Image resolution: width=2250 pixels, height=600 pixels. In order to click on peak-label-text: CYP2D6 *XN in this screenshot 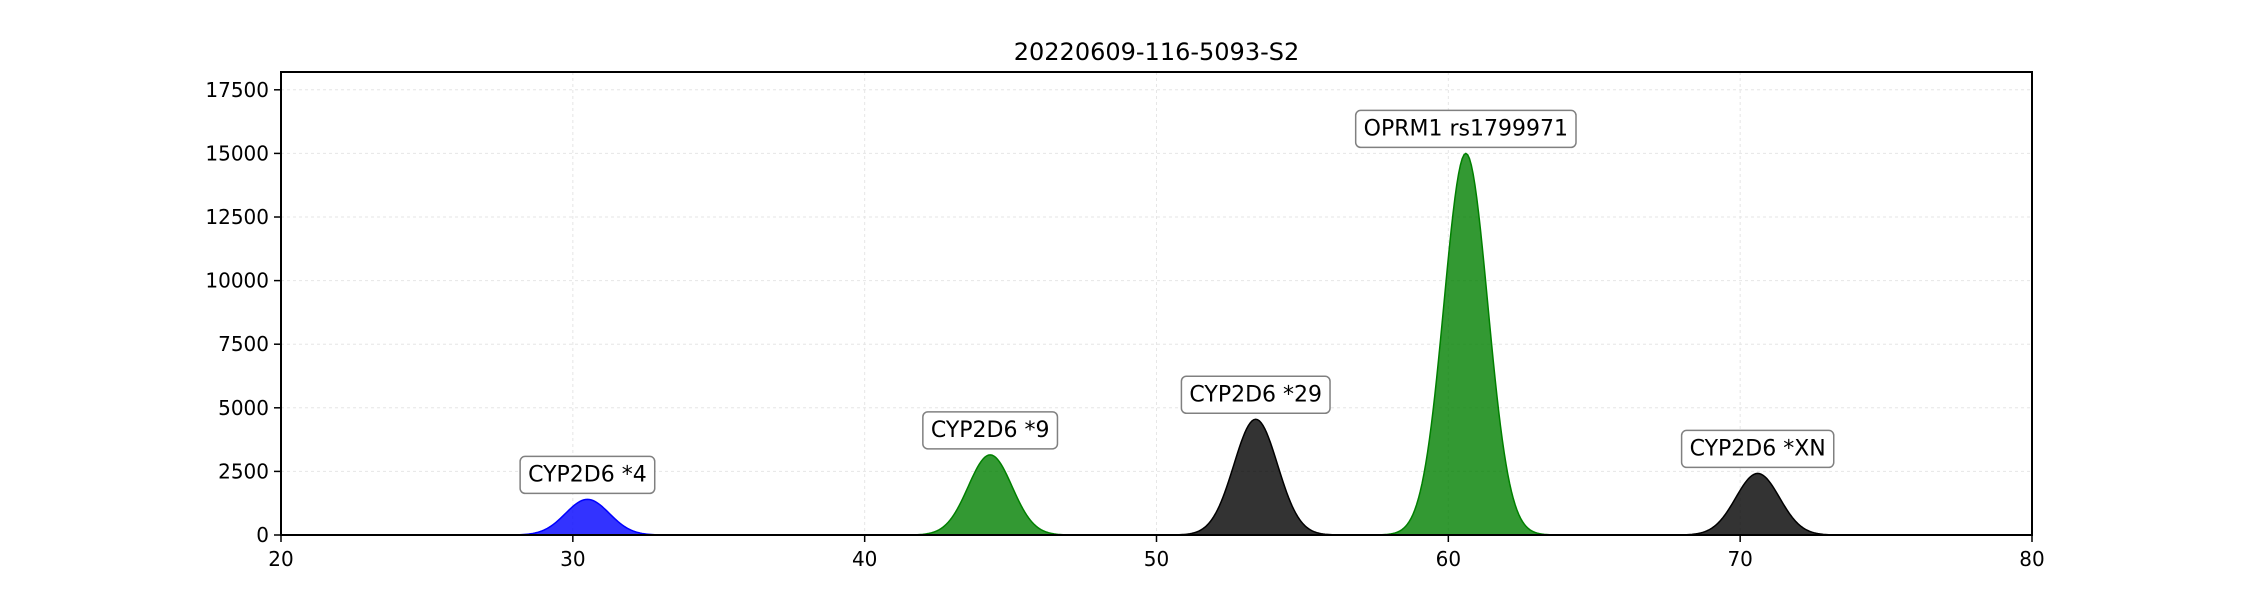, I will do `click(1758, 448)`.